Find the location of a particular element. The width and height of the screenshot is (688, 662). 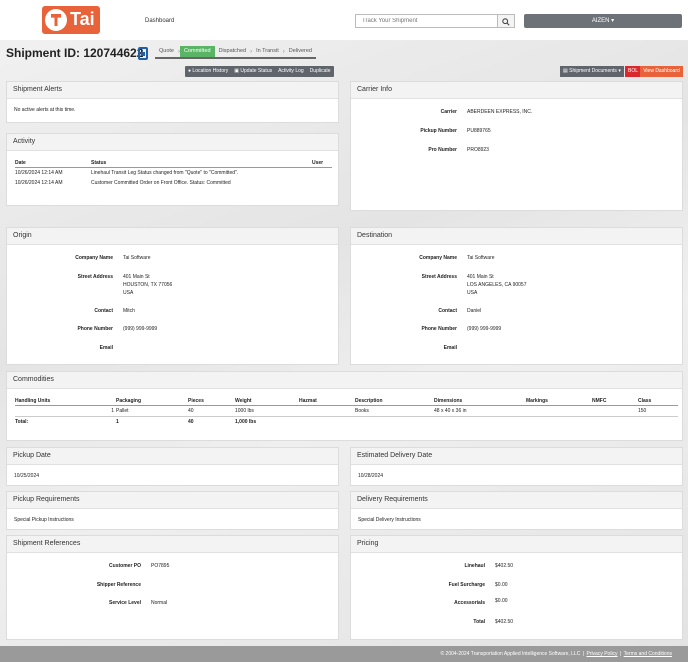

column-header: Status is located at coordinates (201, 163).